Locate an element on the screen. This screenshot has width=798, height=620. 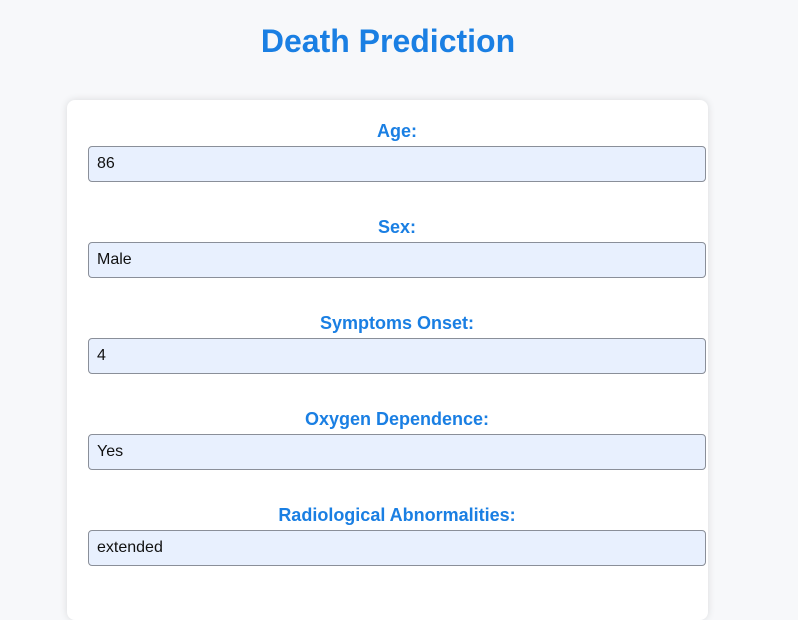
sex-input is located at coordinates (397, 260).